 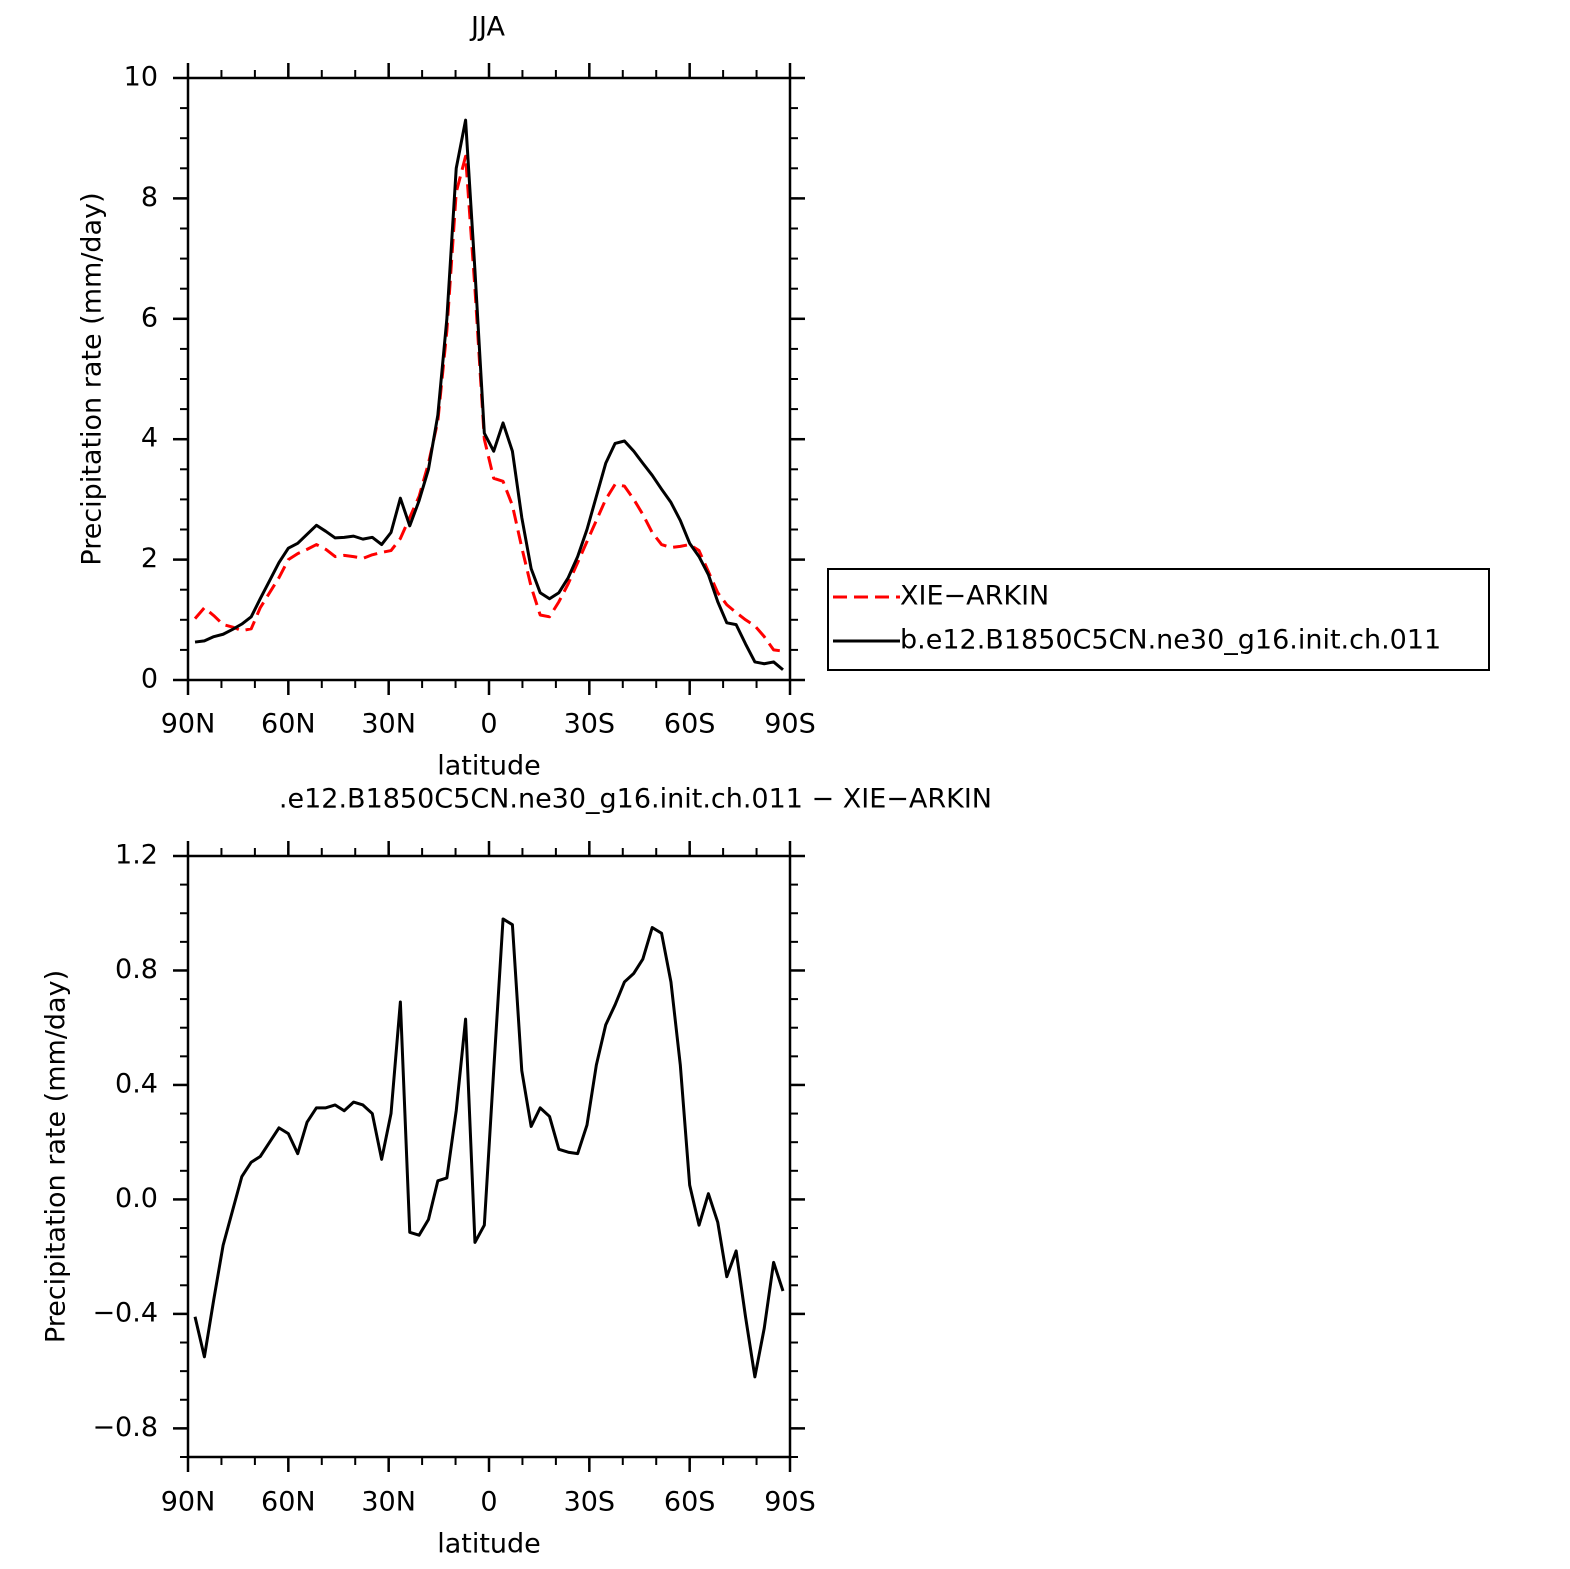 What do you see at coordinates (149, 558) in the screenshot?
I see `y-tick-label: 2` at bounding box center [149, 558].